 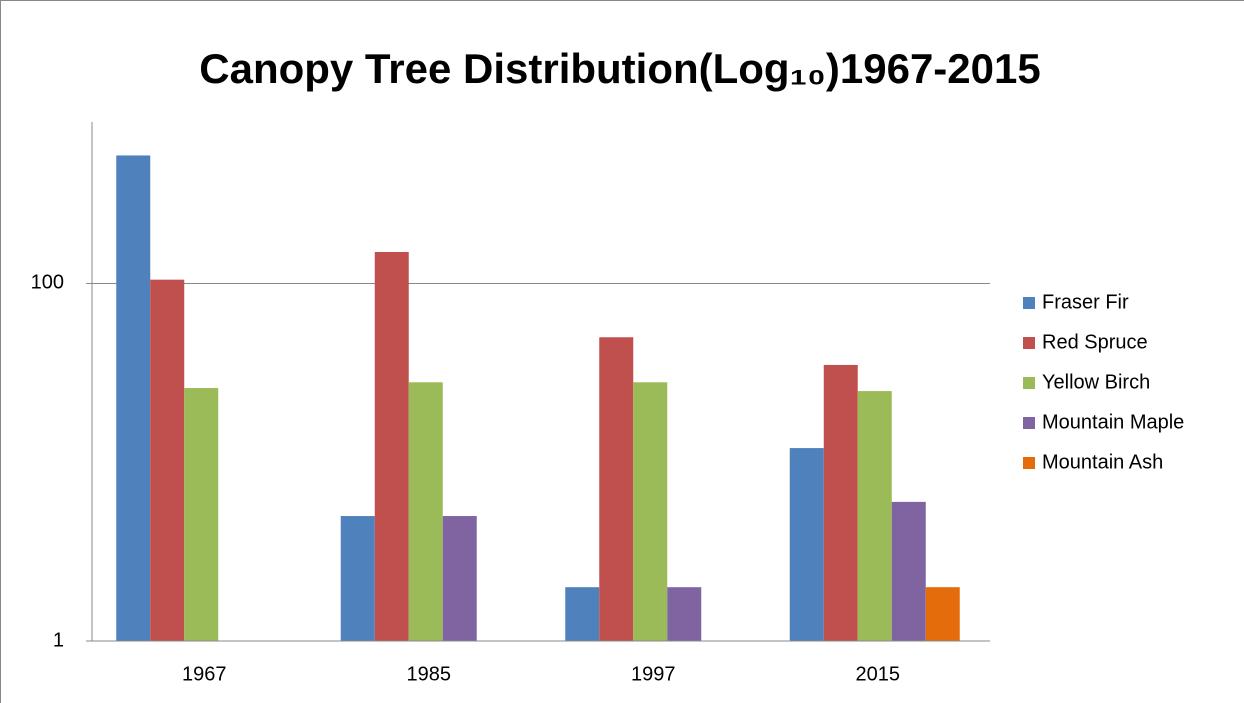 I want to click on x-tick-label: 1967, so click(x=204, y=674).